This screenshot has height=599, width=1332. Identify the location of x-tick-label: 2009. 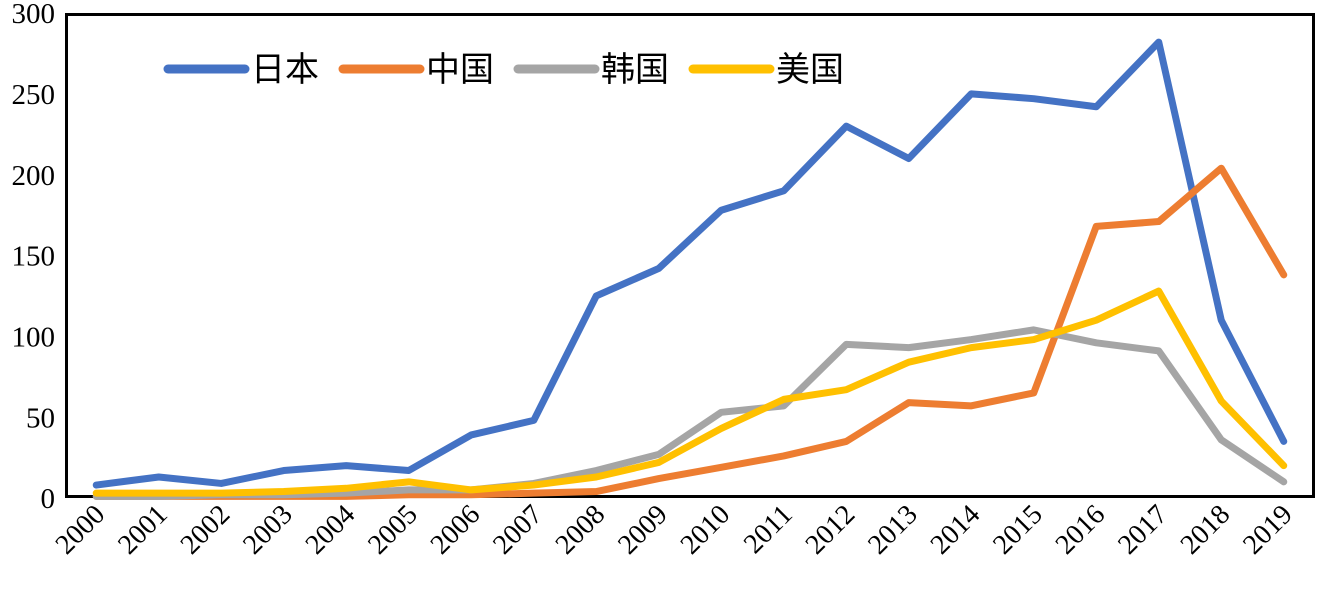
(643, 530).